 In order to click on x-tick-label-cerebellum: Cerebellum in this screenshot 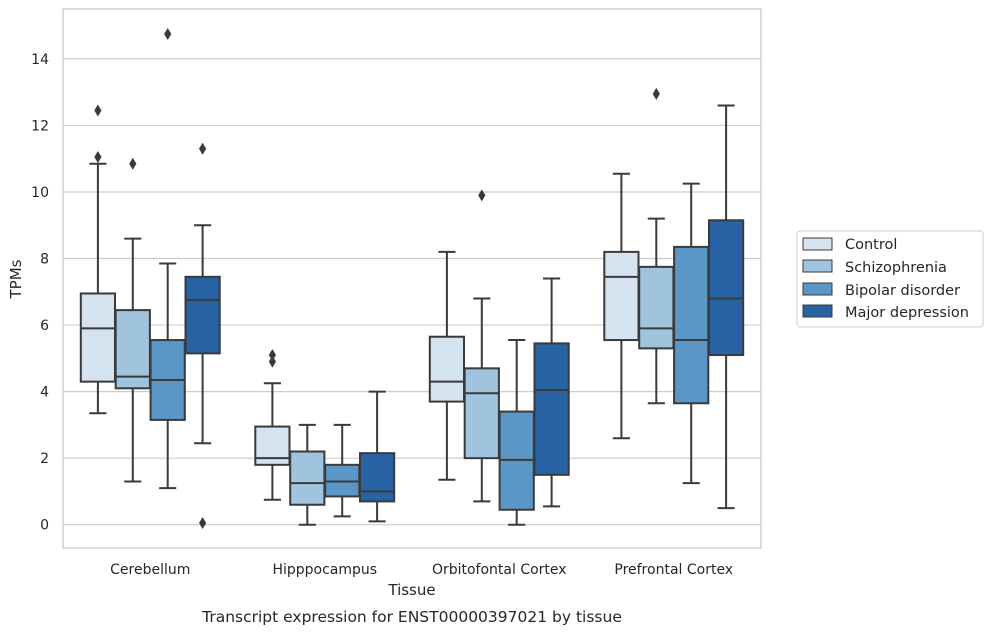, I will do `click(150, 570)`.